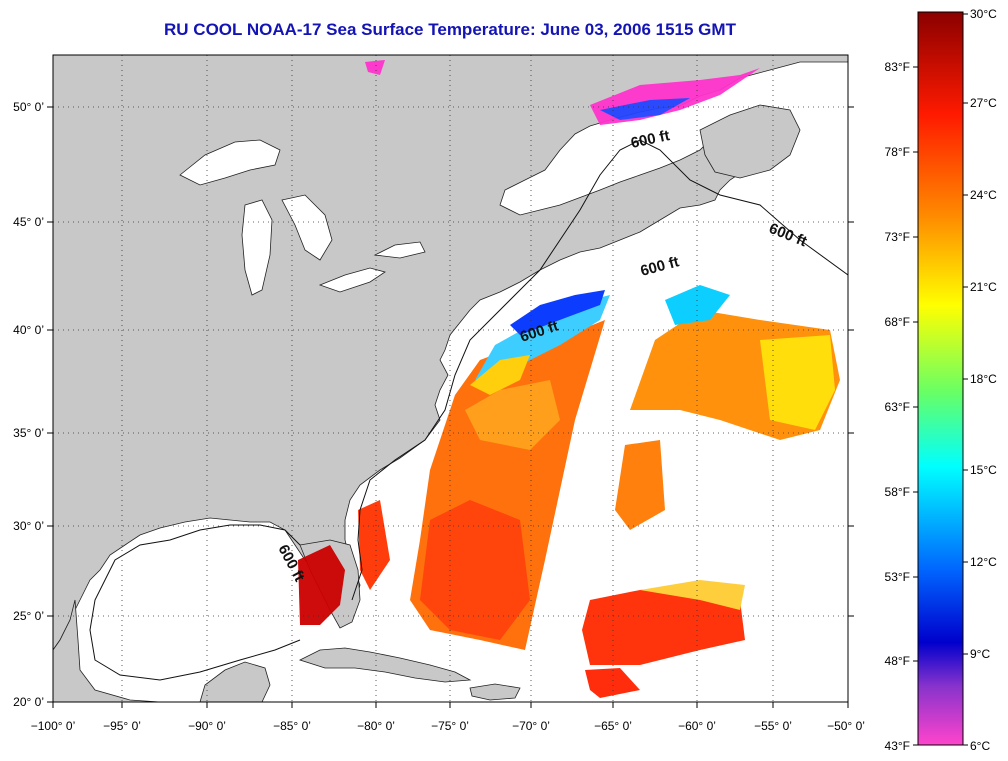 The image size is (1008, 761). Describe the element at coordinates (983, 379) in the screenshot. I see `celsius-label: 18°C` at that location.